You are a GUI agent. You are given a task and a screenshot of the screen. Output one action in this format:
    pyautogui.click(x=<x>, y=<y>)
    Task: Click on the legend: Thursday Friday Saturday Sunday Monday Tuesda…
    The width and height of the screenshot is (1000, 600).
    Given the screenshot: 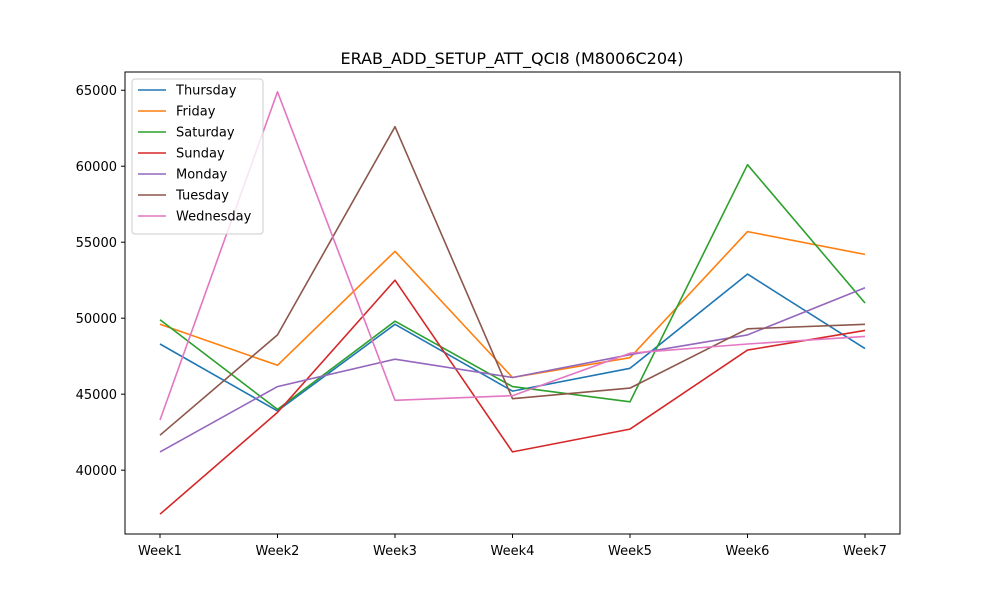 What is the action you would take?
    pyautogui.click(x=197, y=156)
    